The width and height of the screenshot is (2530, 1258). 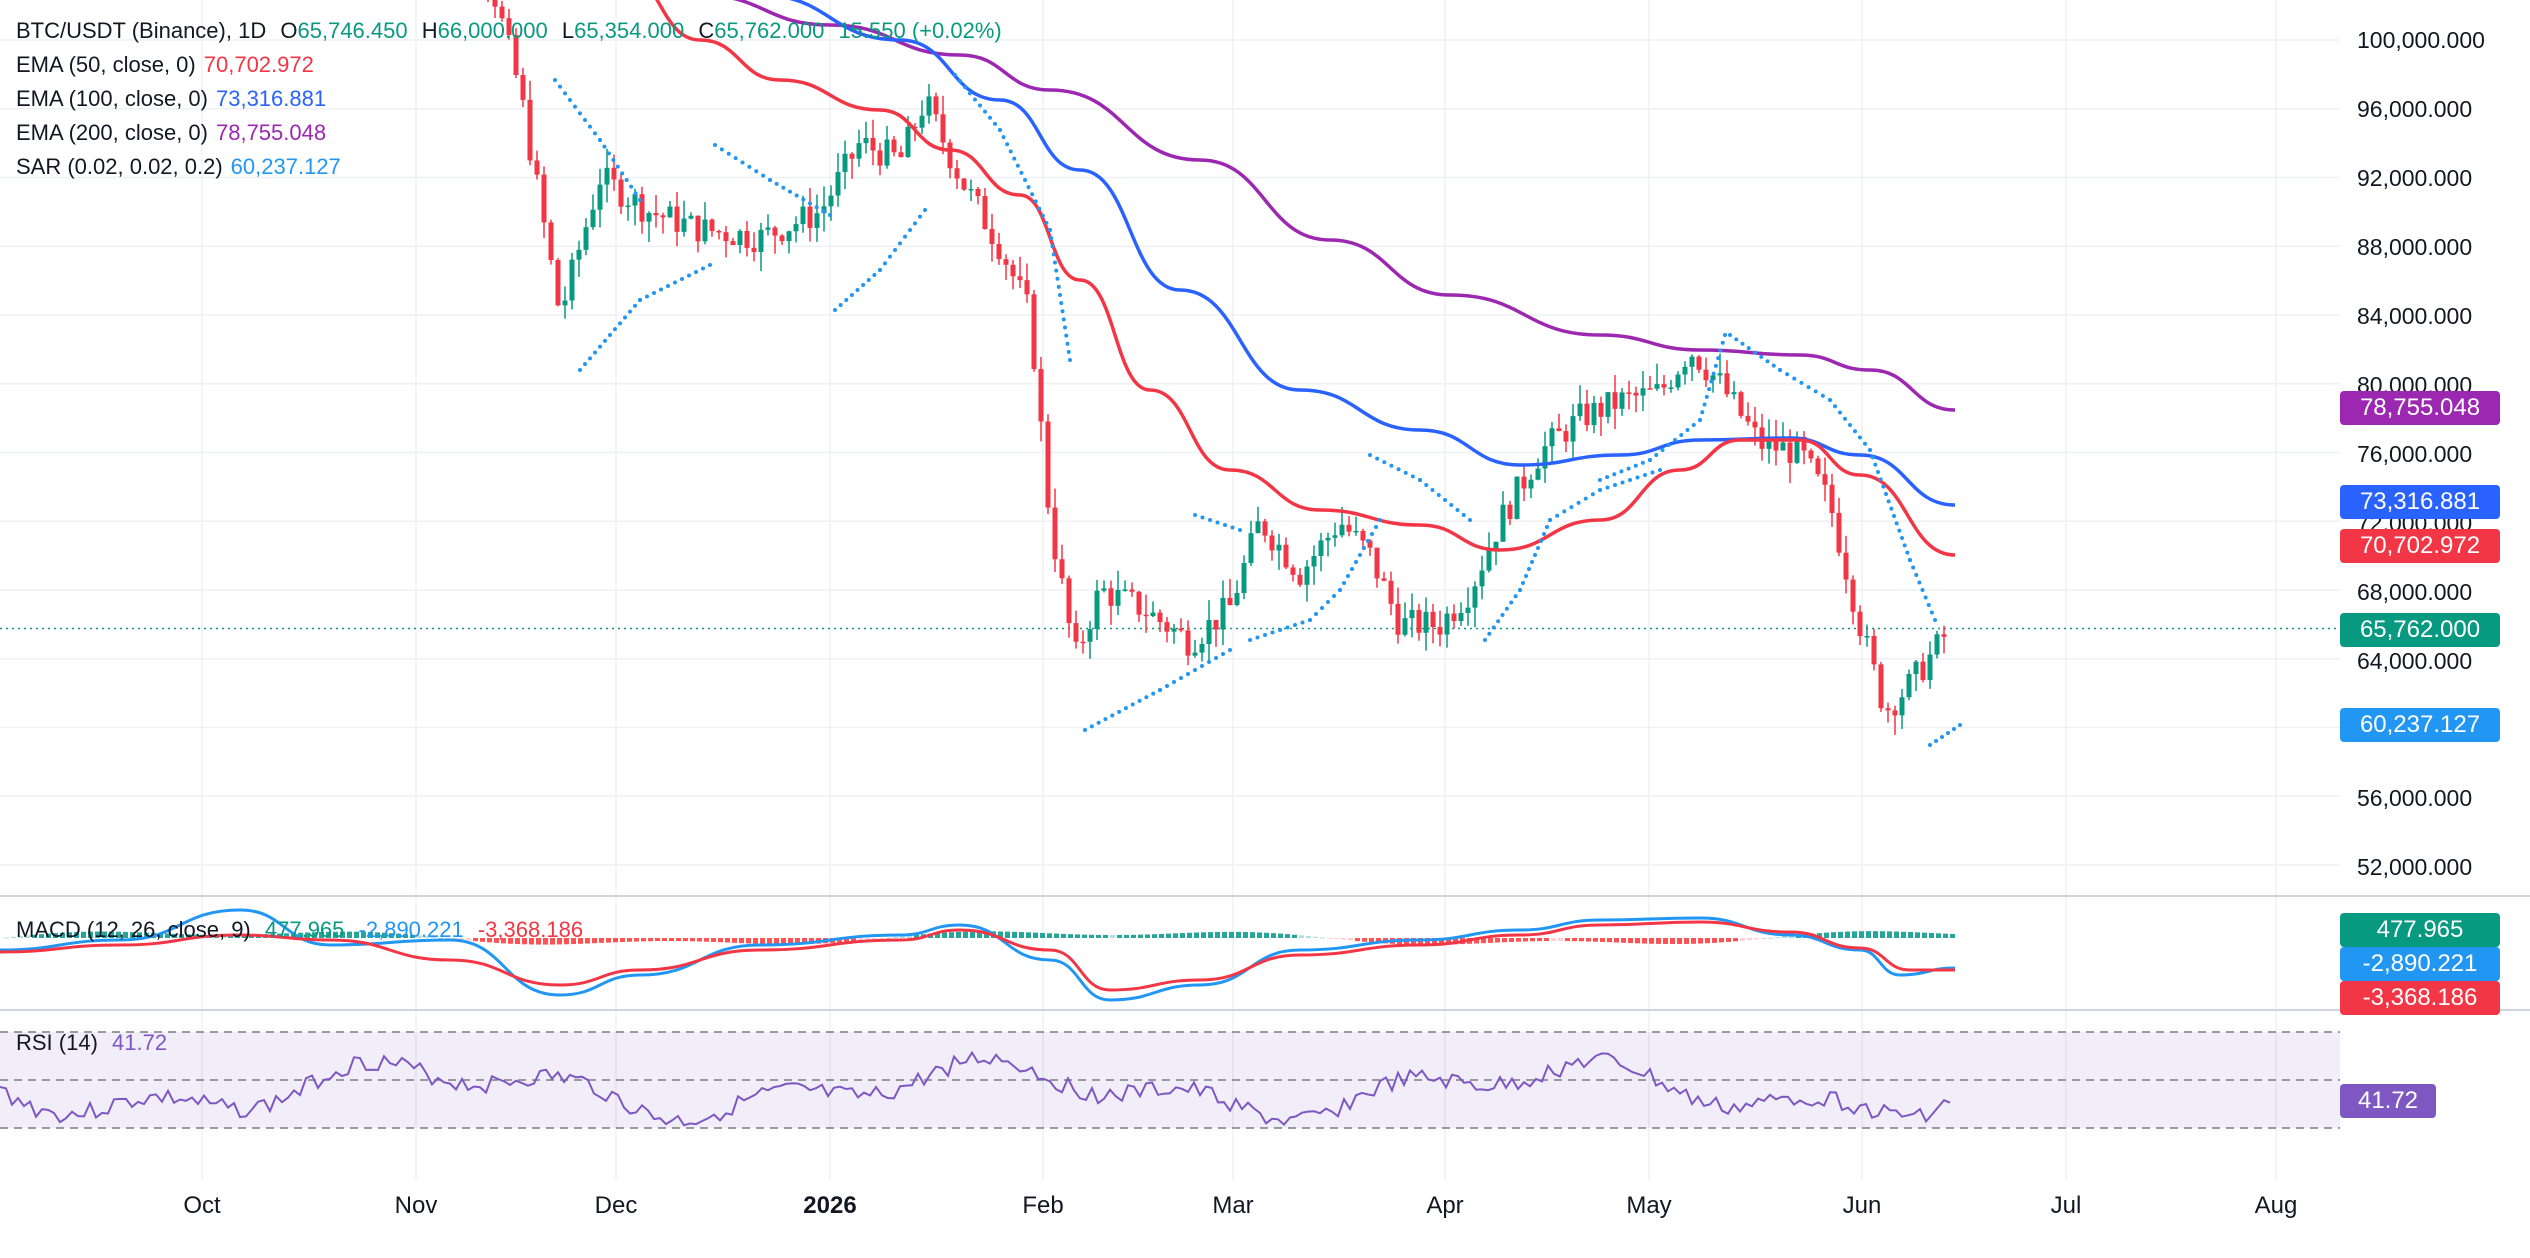 What do you see at coordinates (2415, 109) in the screenshot?
I see `price-tick: 96,000.000` at bounding box center [2415, 109].